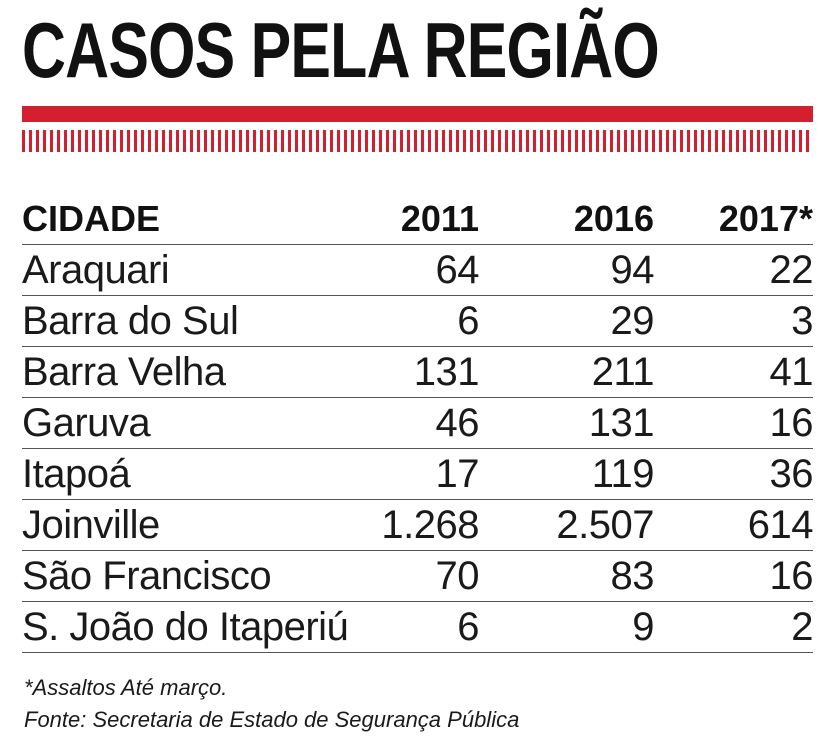 The image size is (835, 745). What do you see at coordinates (632, 575) in the screenshot?
I see `cell-value-2016: 83` at bounding box center [632, 575].